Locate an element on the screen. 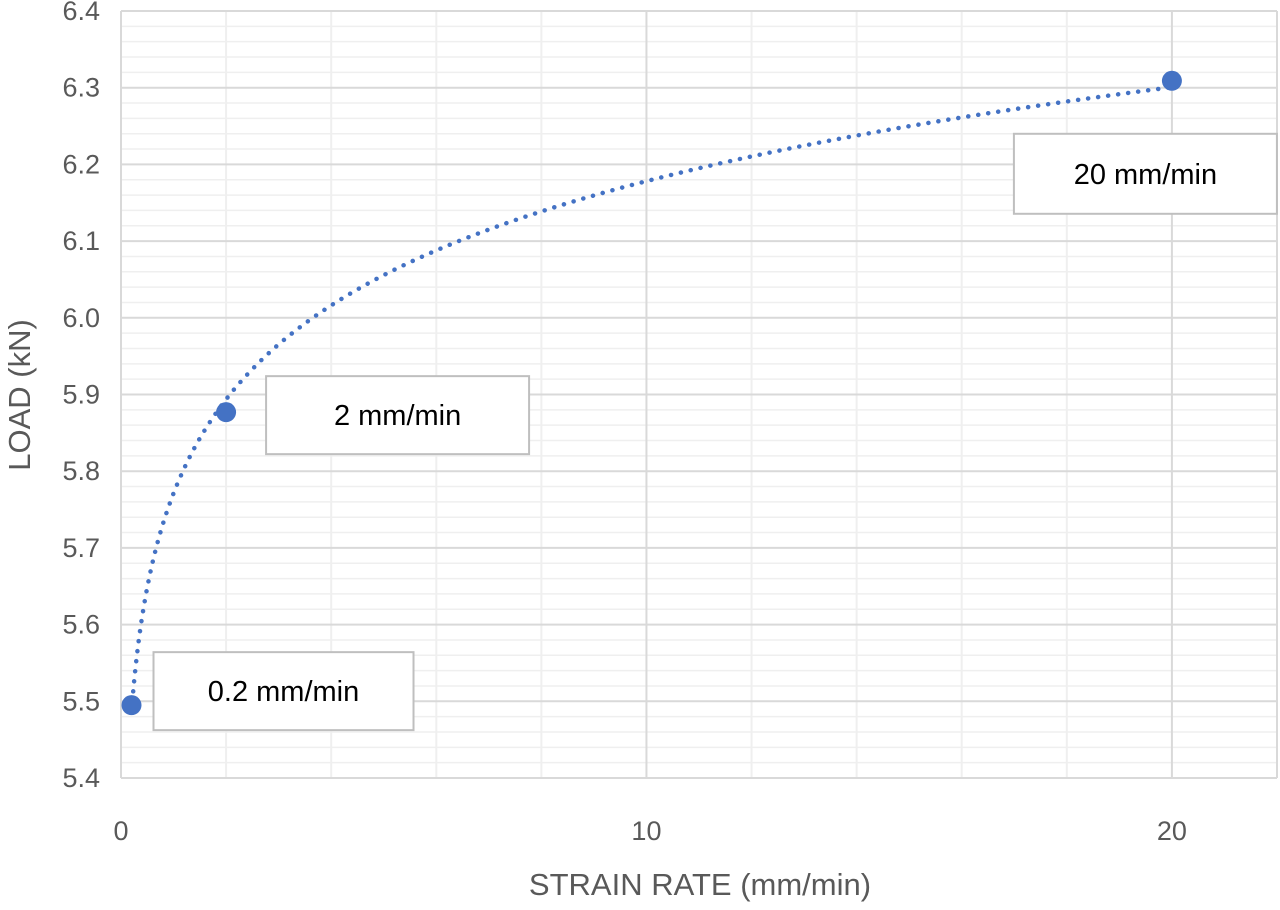 The width and height of the screenshot is (1280, 910). data-label: 2 mm/min is located at coordinates (397, 416).